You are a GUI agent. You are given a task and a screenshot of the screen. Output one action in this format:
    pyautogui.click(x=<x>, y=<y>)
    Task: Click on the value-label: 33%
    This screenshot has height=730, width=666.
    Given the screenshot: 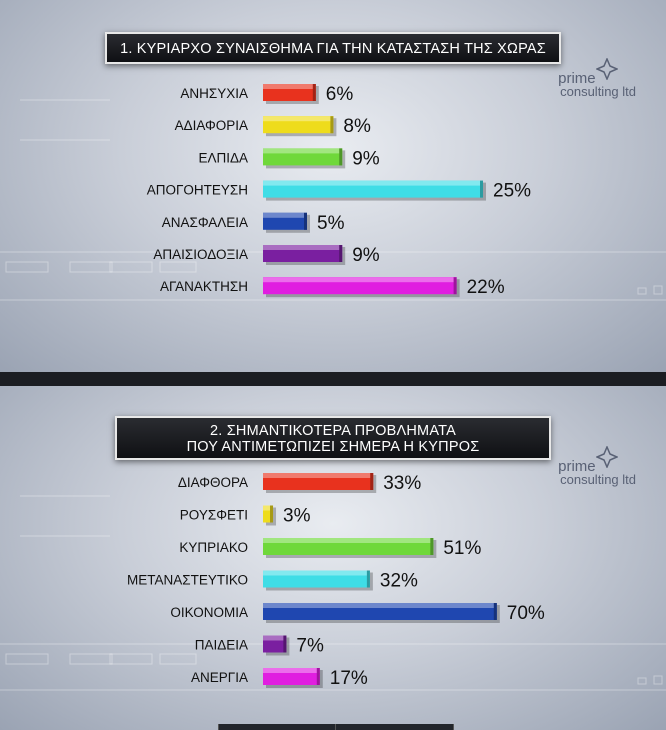 What is the action you would take?
    pyautogui.click(x=402, y=483)
    